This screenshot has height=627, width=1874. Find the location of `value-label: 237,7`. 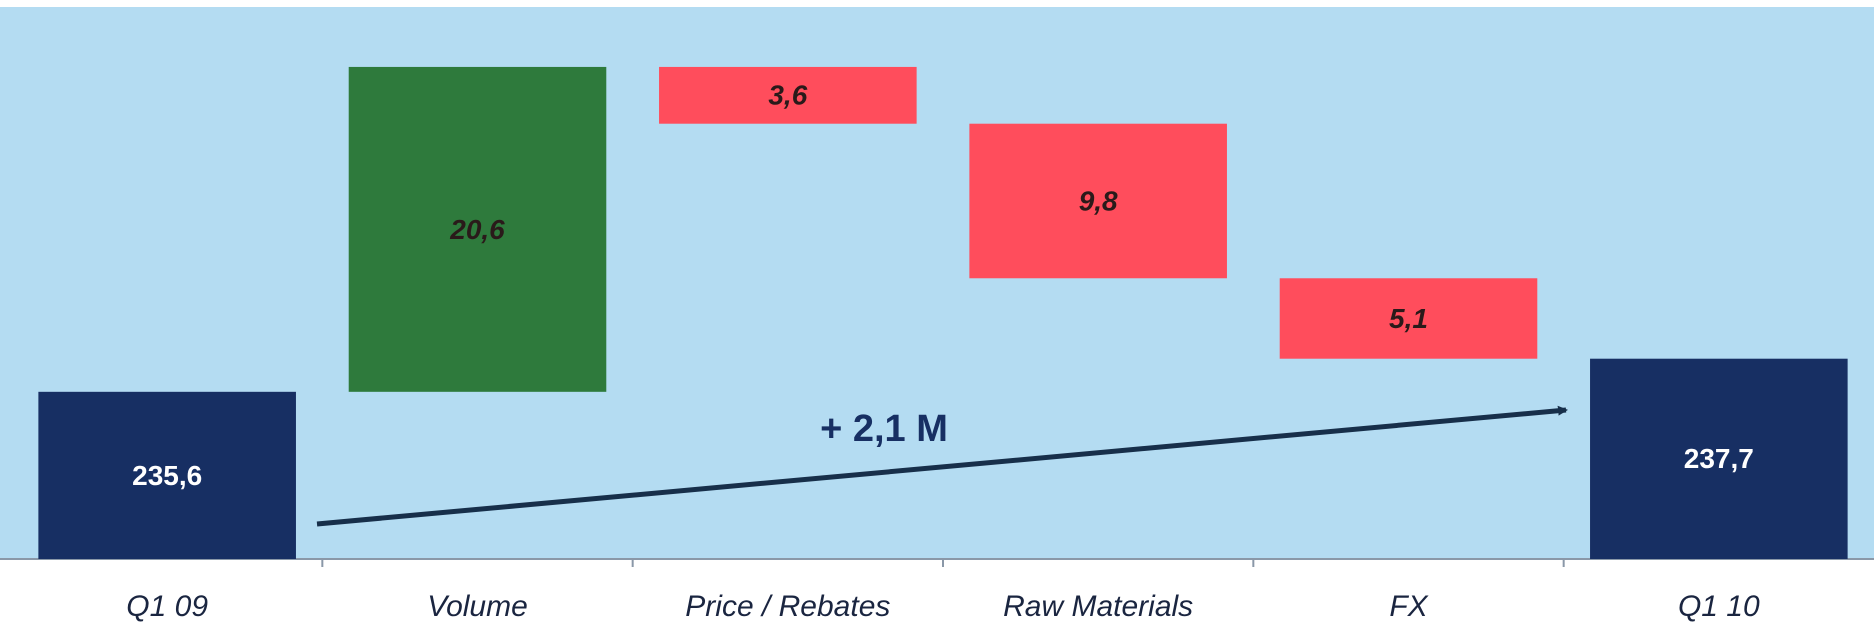

value-label: 237,7 is located at coordinates (1719, 458).